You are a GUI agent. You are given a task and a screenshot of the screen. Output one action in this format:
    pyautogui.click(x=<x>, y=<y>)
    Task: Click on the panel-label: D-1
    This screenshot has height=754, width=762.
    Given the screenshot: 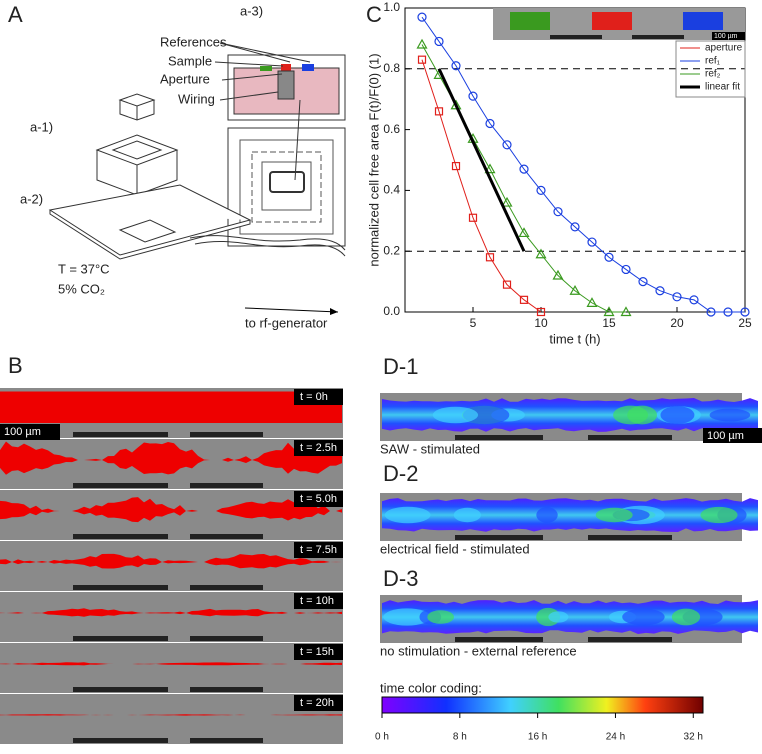 What is the action you would take?
    pyautogui.click(x=400, y=366)
    